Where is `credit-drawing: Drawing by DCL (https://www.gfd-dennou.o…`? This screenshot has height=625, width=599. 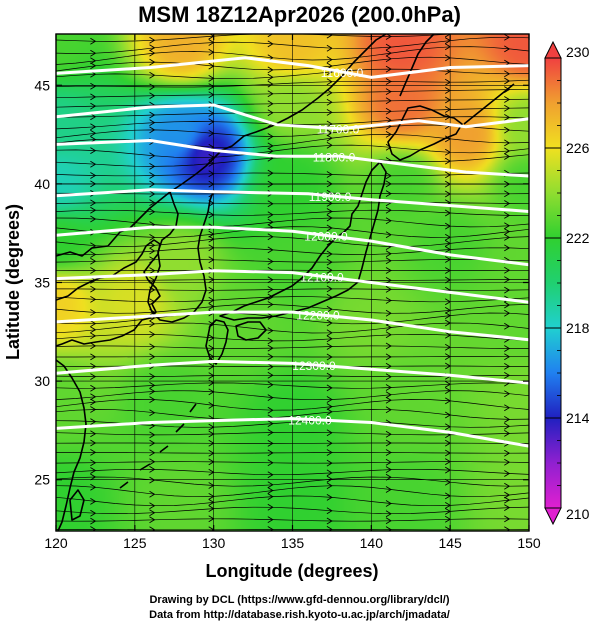
credit-drawing: Drawing by DCL (https://www.gfd-dennou.o… is located at coordinates (299, 600).